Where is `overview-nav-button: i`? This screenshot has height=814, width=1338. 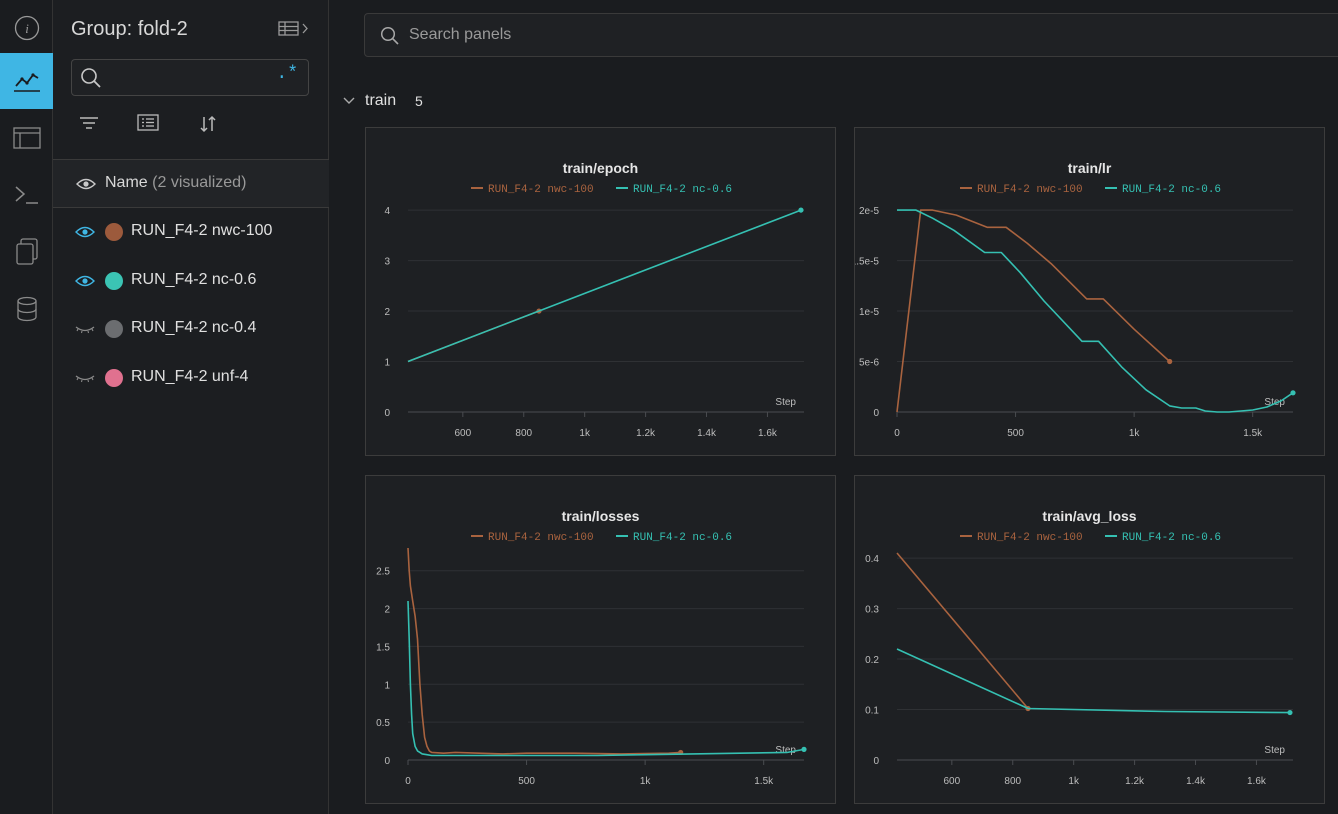 overview-nav-button: i is located at coordinates (26, 28).